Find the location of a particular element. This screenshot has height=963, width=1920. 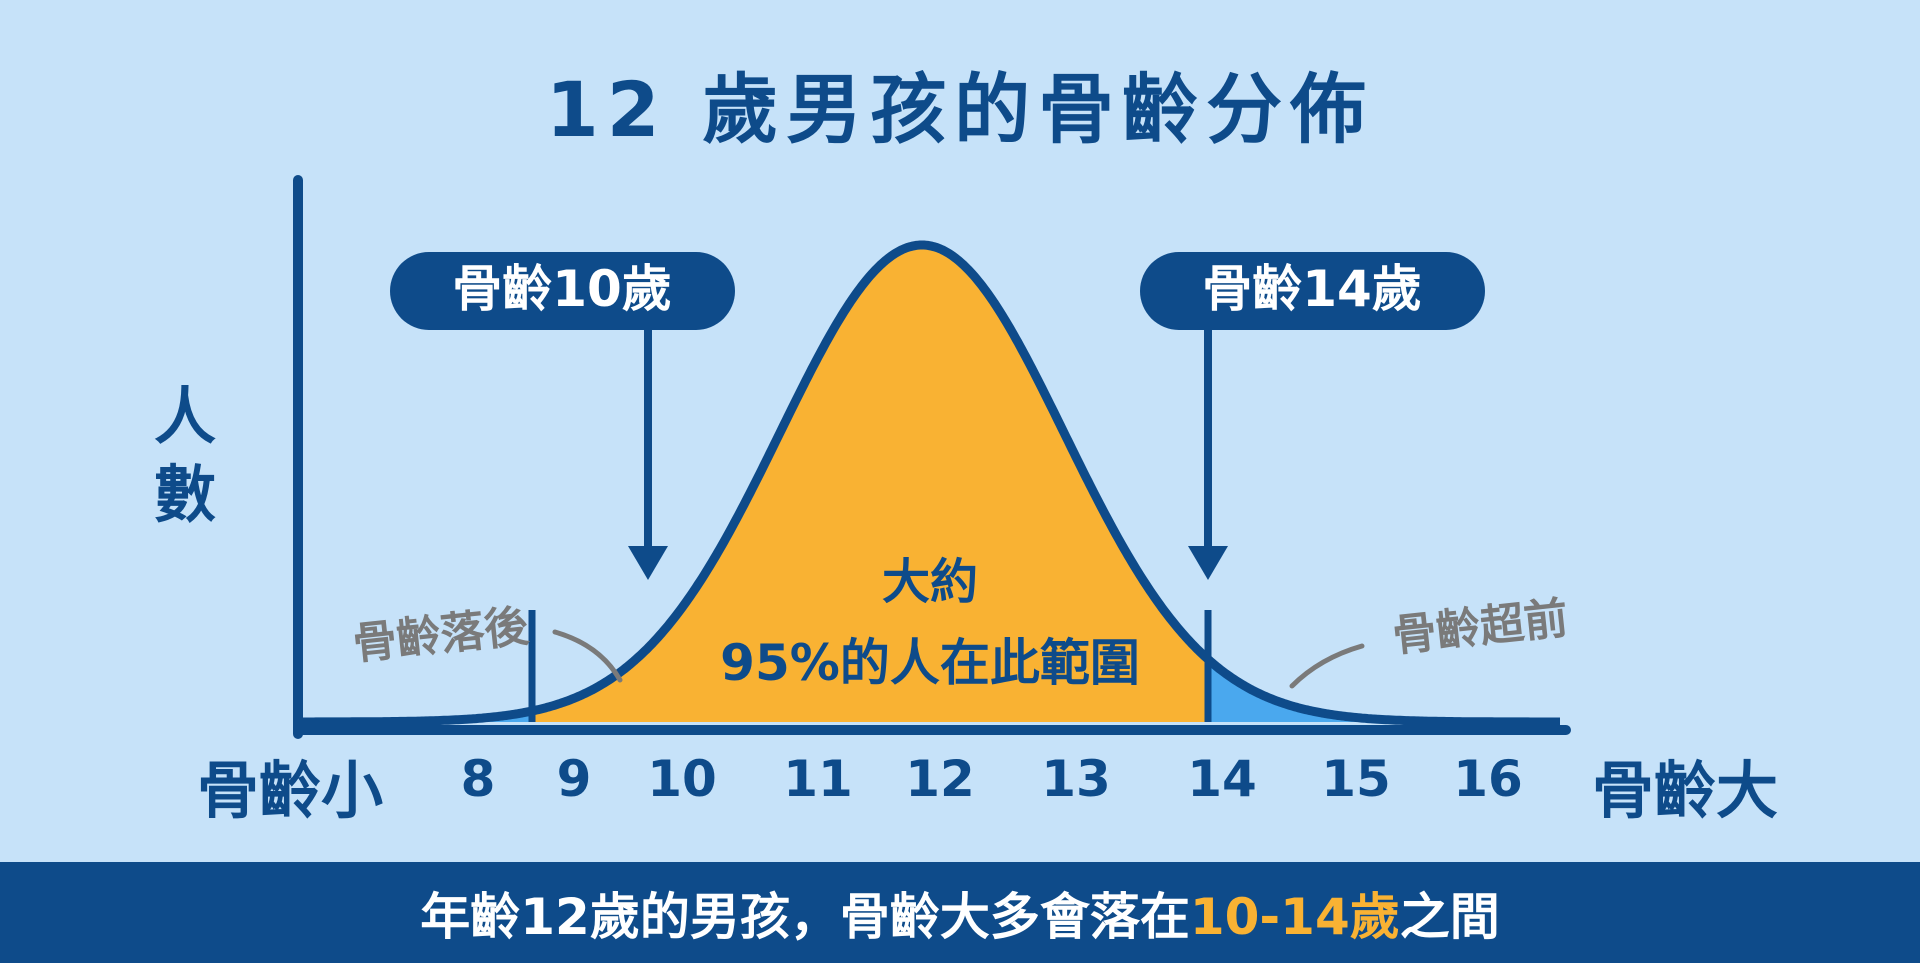

x-tick-label: 9 is located at coordinates (574, 779).